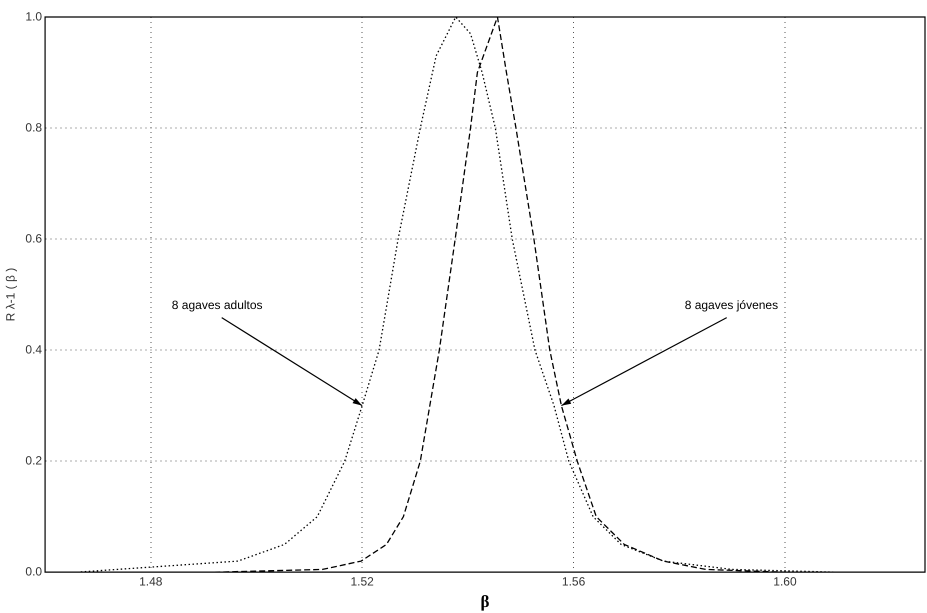  Describe the element at coordinates (33, 238) in the screenshot. I see `y-tick-label: 0.6` at that location.